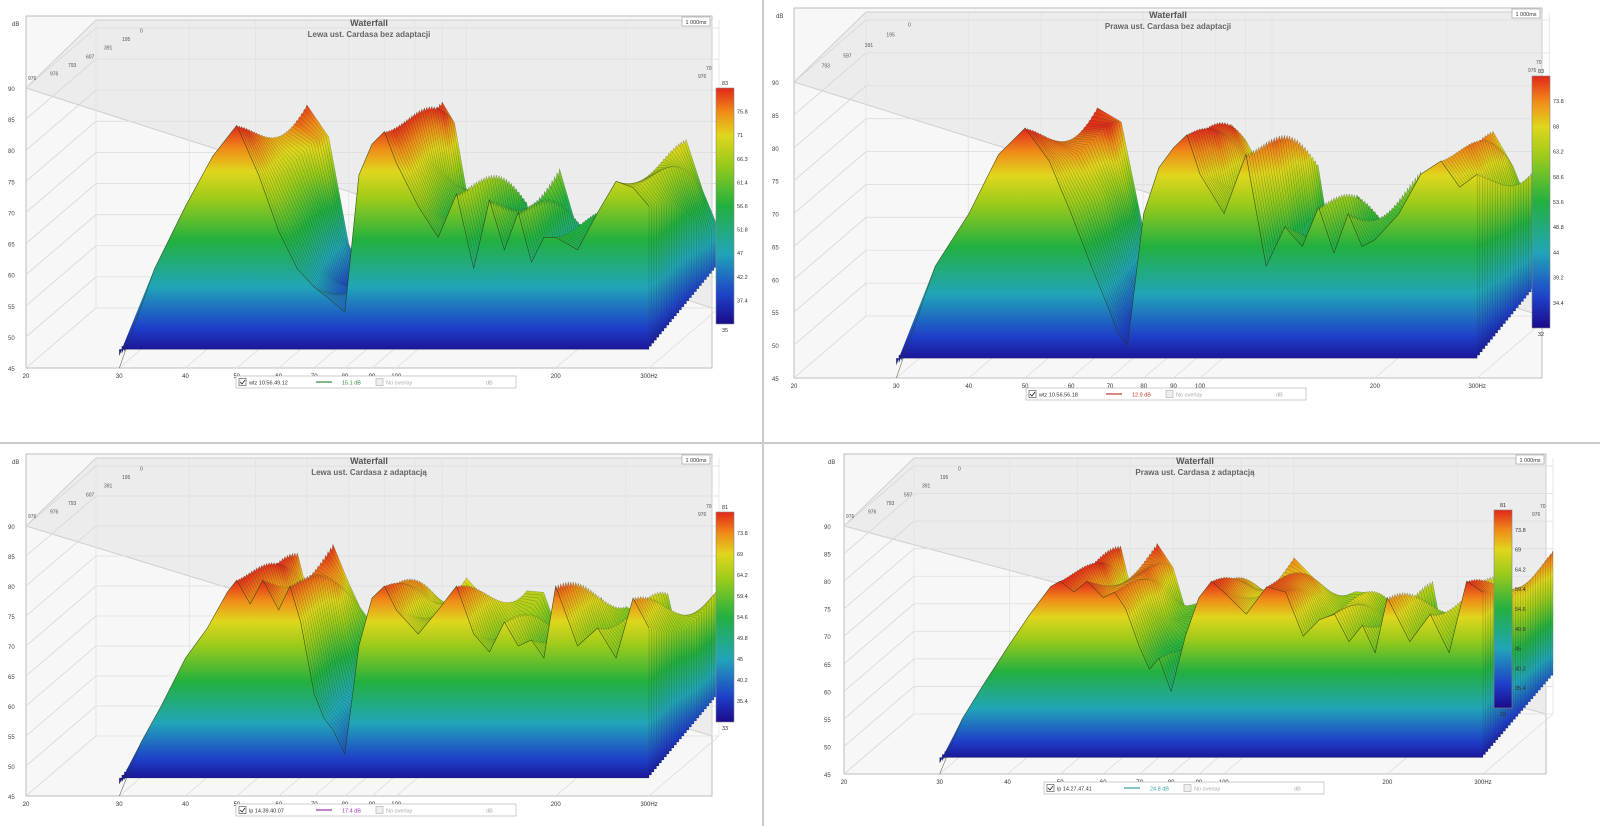 The image size is (1600, 826). Describe the element at coordinates (376, 382) in the screenshot. I see `legend: wtz 10.56.49.12 15.1 dB No overlay dB` at that location.